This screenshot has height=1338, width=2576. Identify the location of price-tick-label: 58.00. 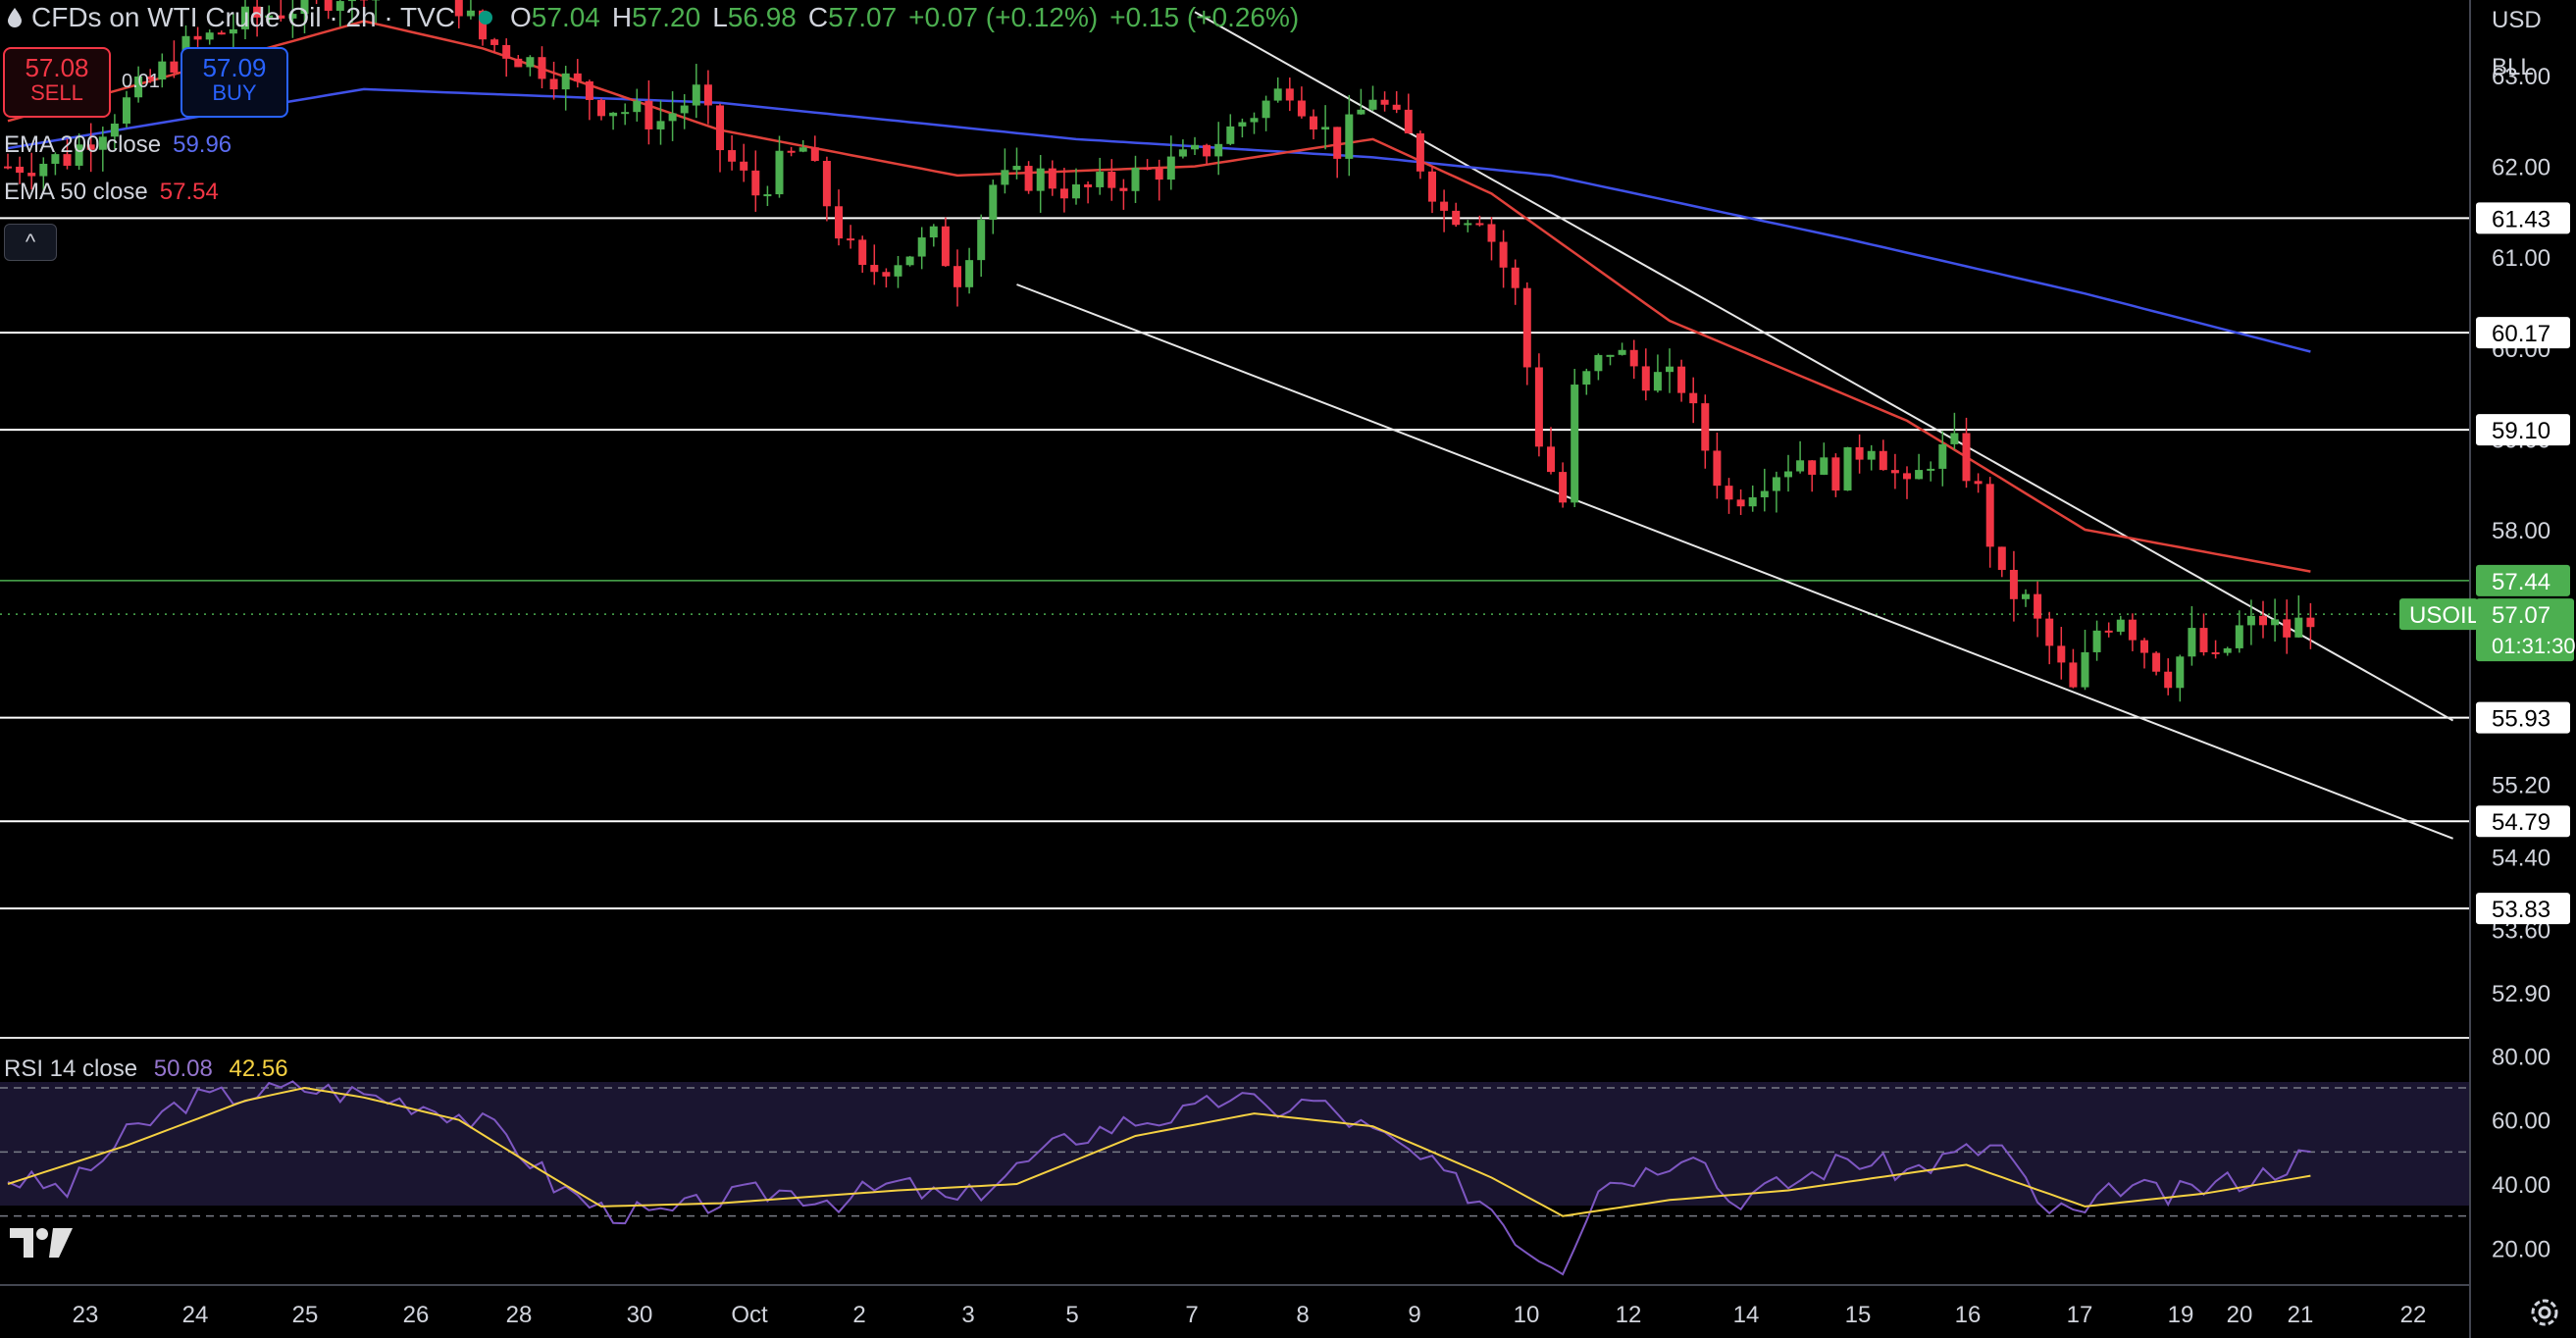
(2521, 531).